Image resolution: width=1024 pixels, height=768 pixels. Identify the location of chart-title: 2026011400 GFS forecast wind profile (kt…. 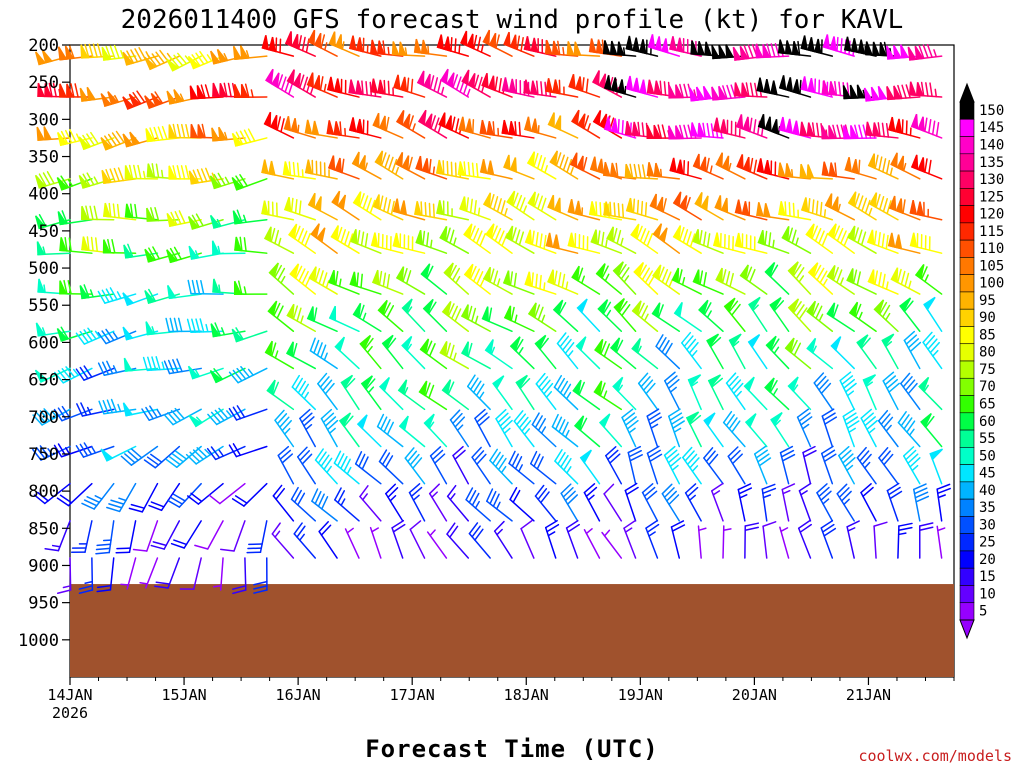
(512, 20).